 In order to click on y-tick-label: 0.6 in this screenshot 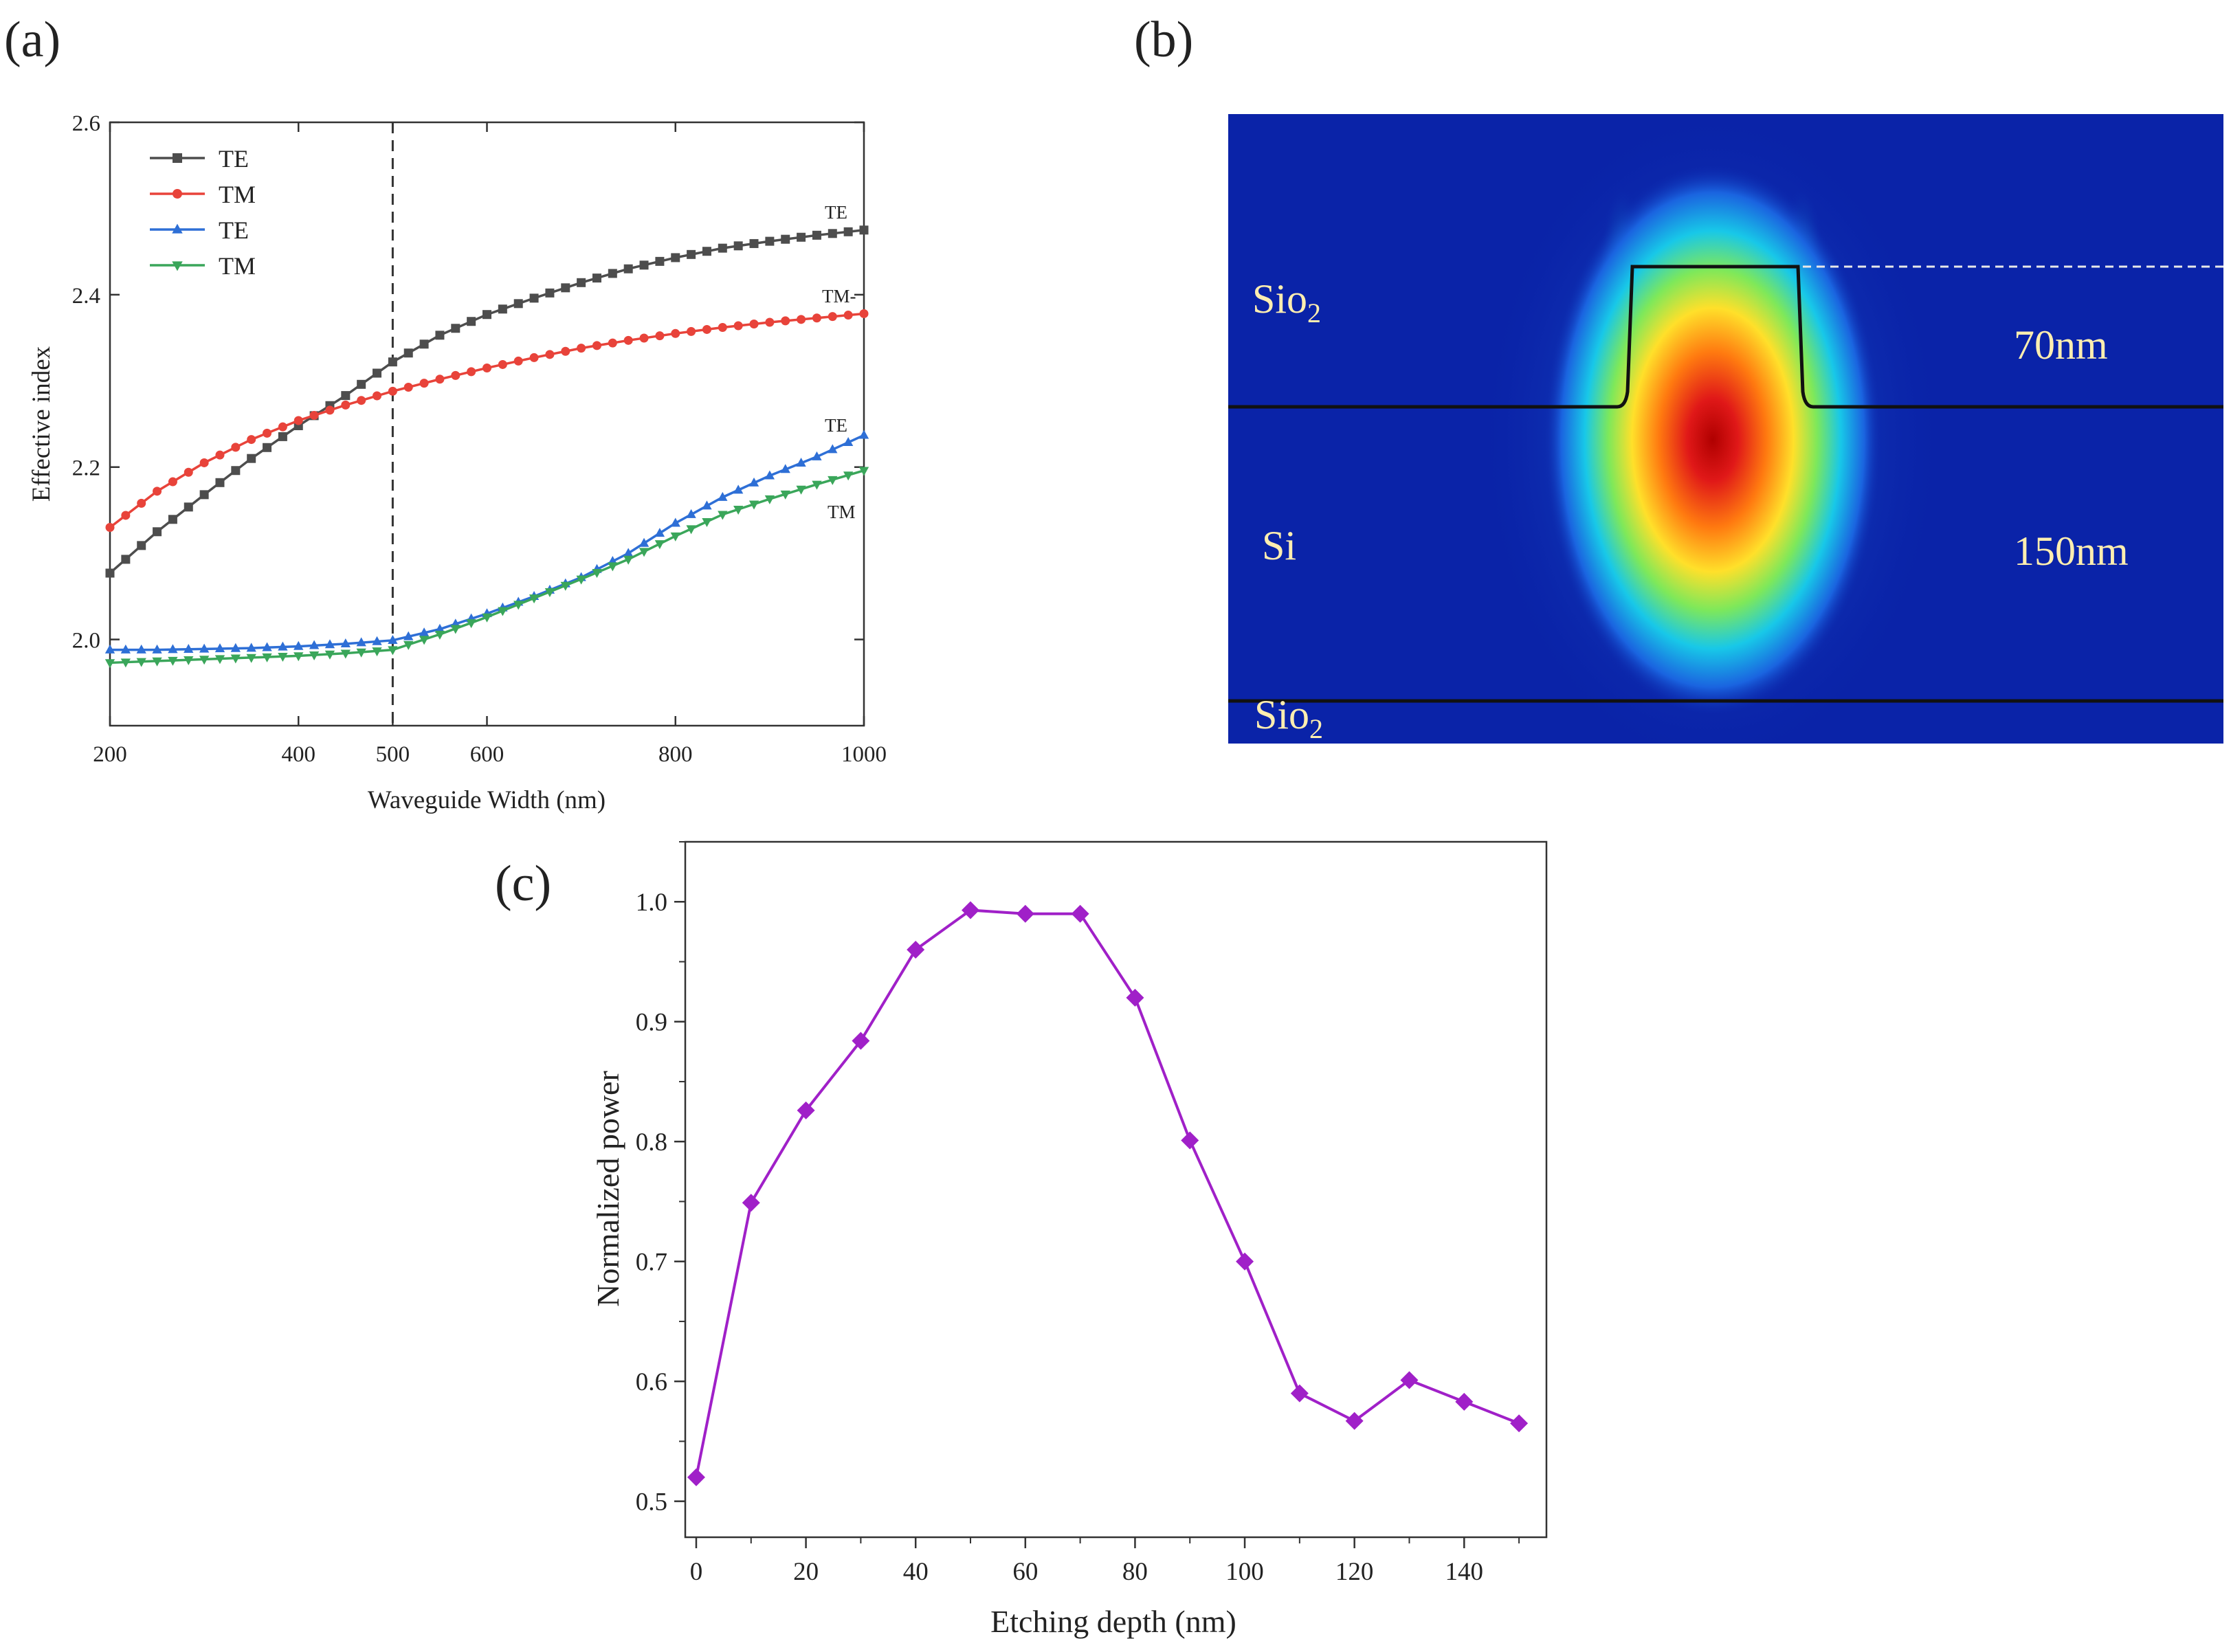, I will do `click(651, 1382)`.